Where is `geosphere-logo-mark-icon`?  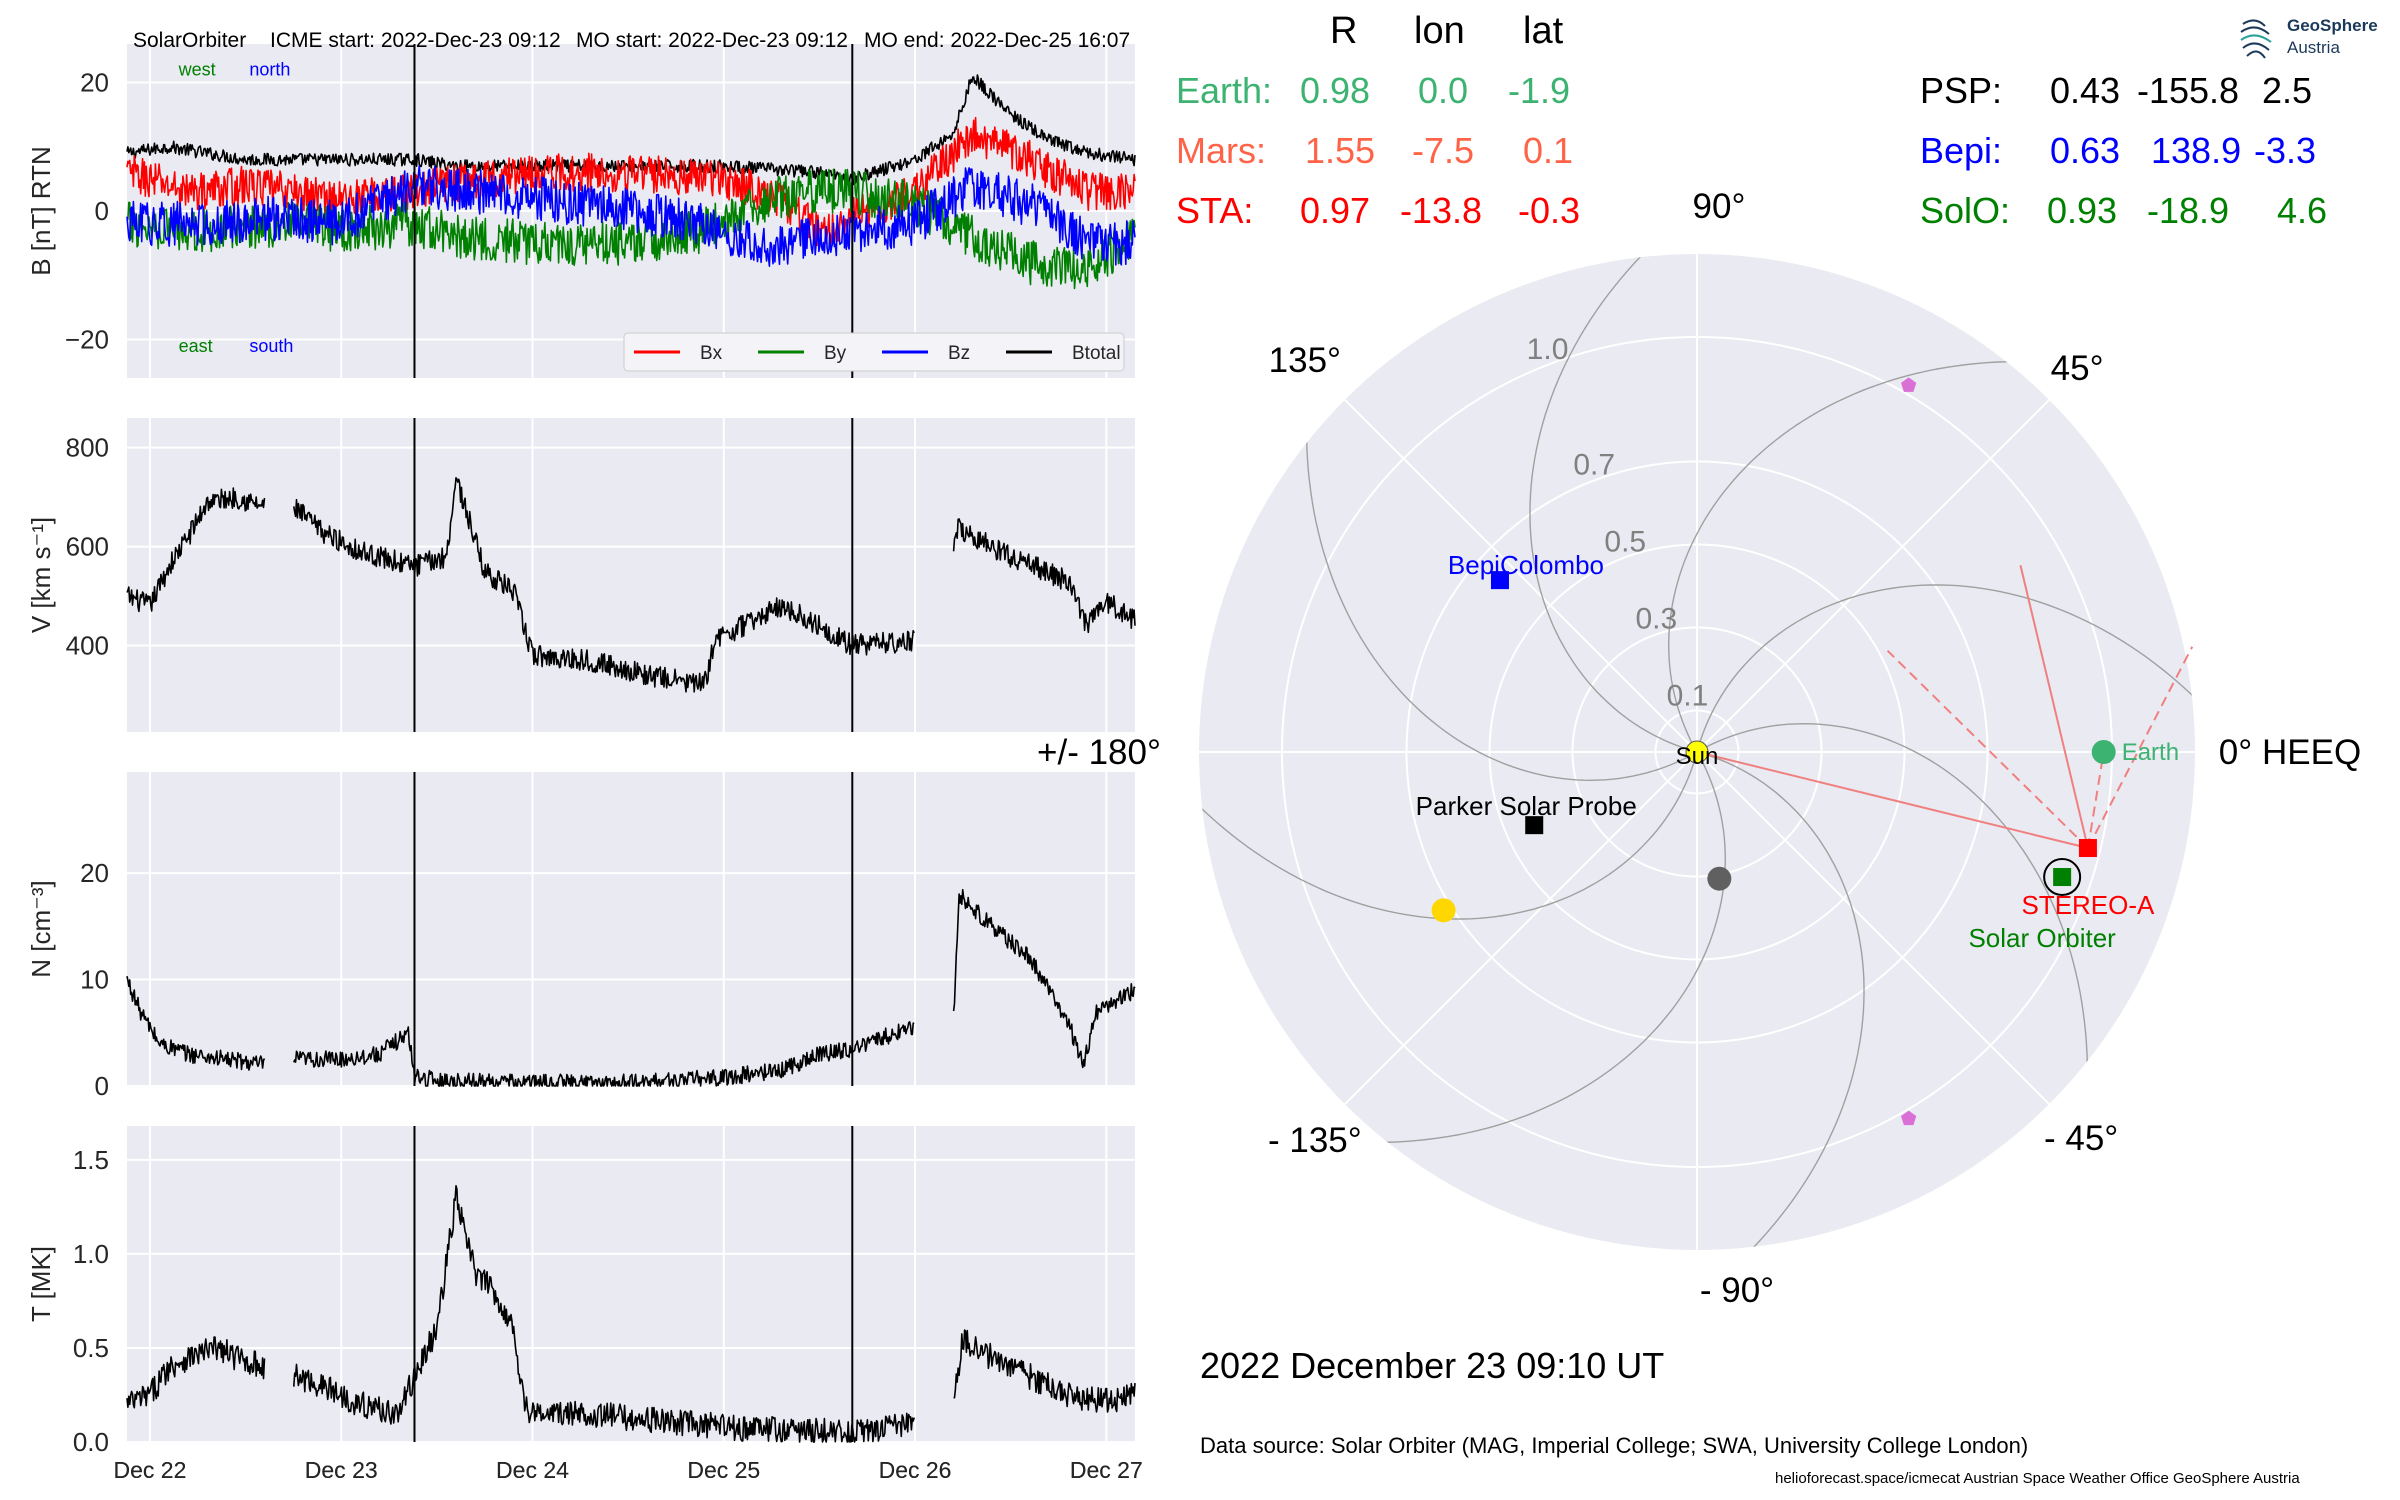 geosphere-logo-mark-icon is located at coordinates (2256, 39).